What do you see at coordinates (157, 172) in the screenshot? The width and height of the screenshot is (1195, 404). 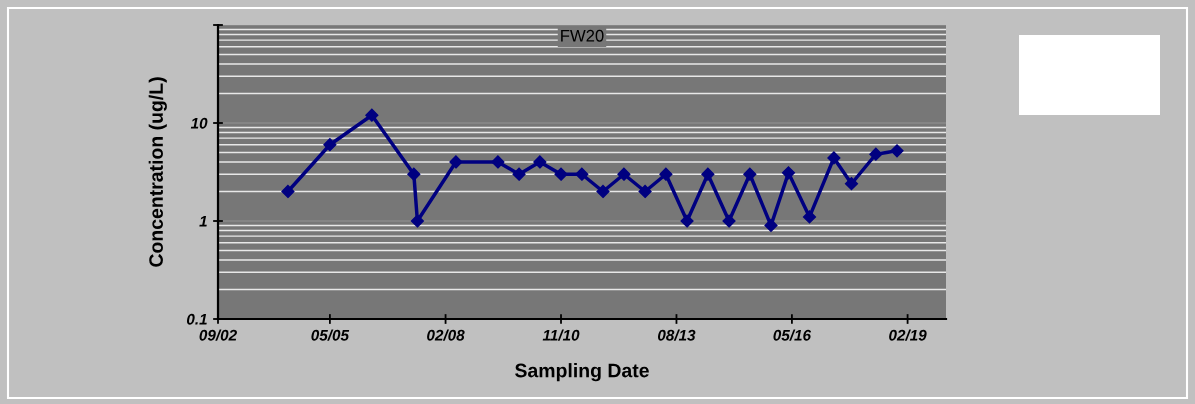 I see `y-axis-title: Concentration (ug/L)` at bounding box center [157, 172].